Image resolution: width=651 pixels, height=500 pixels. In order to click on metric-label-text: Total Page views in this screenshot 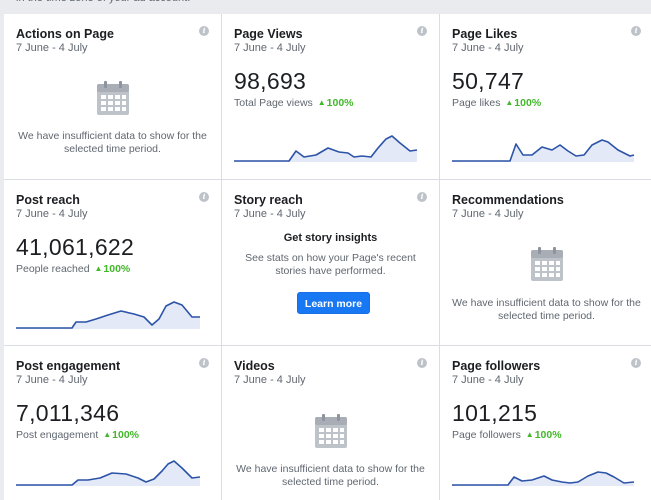, I will do `click(273, 103)`.